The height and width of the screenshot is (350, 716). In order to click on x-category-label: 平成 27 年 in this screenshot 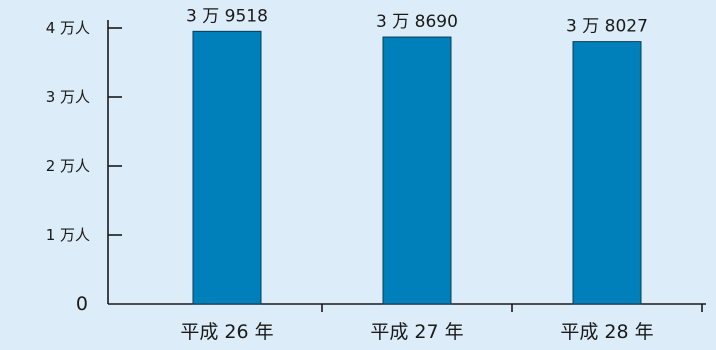, I will do `click(416, 332)`.